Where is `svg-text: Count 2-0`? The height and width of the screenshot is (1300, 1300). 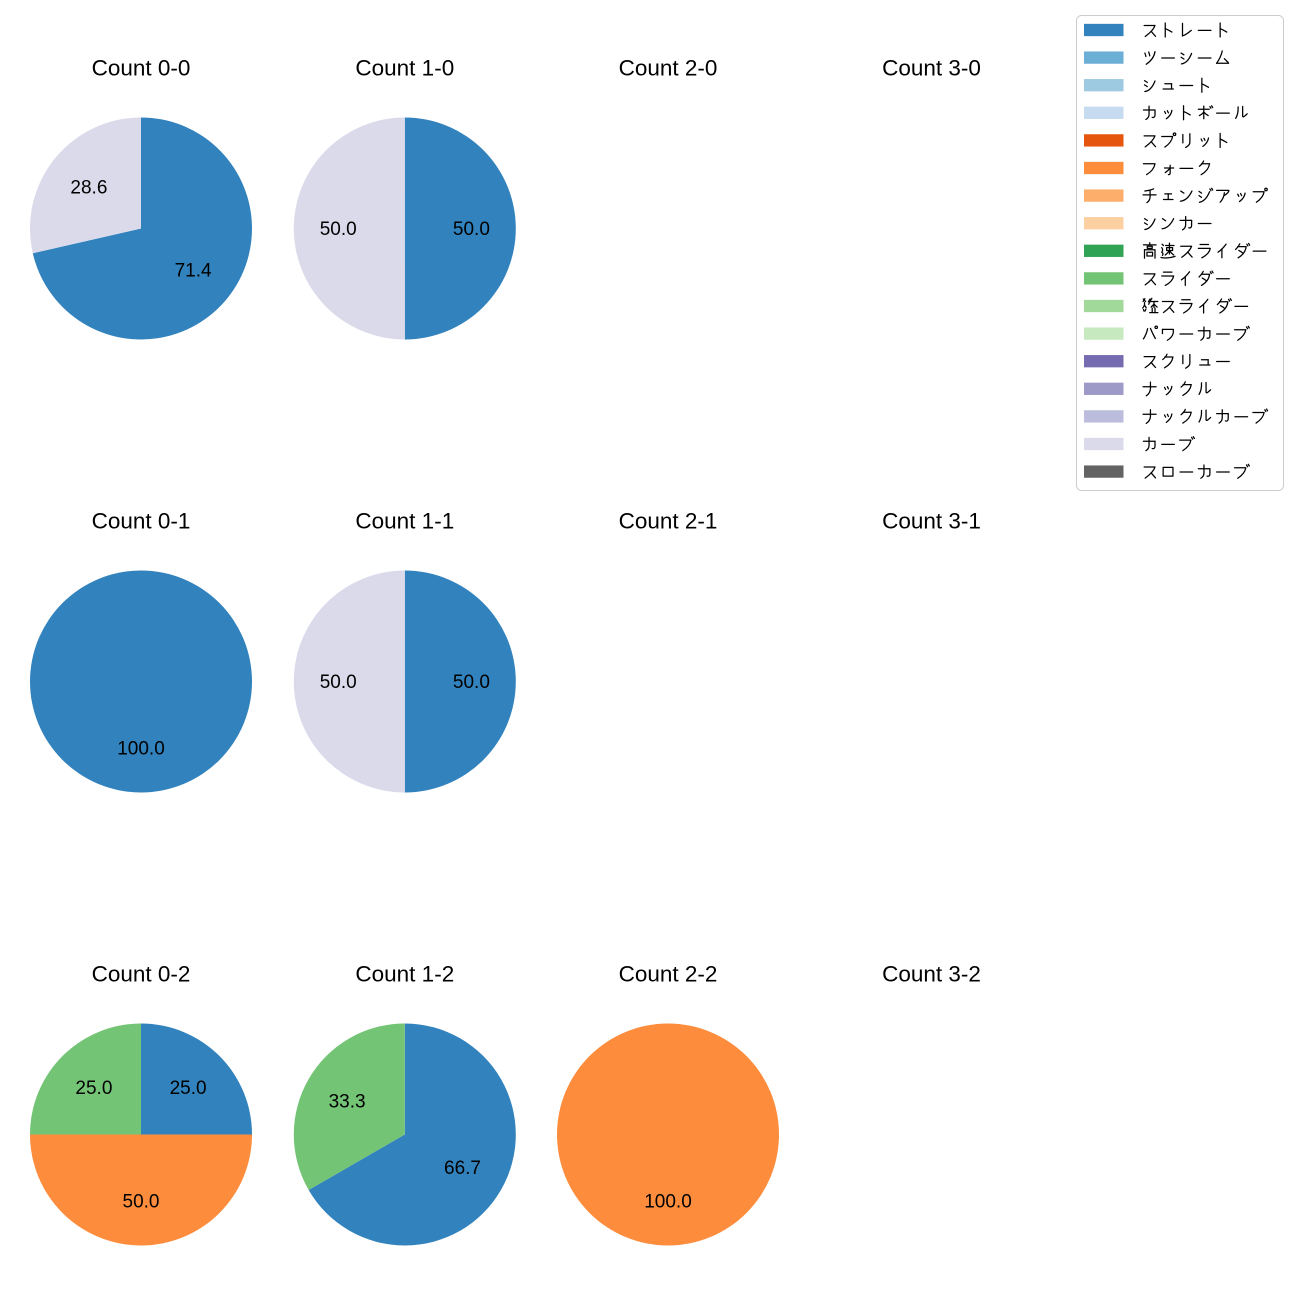
svg-text: Count 2-0 is located at coordinates (668, 68).